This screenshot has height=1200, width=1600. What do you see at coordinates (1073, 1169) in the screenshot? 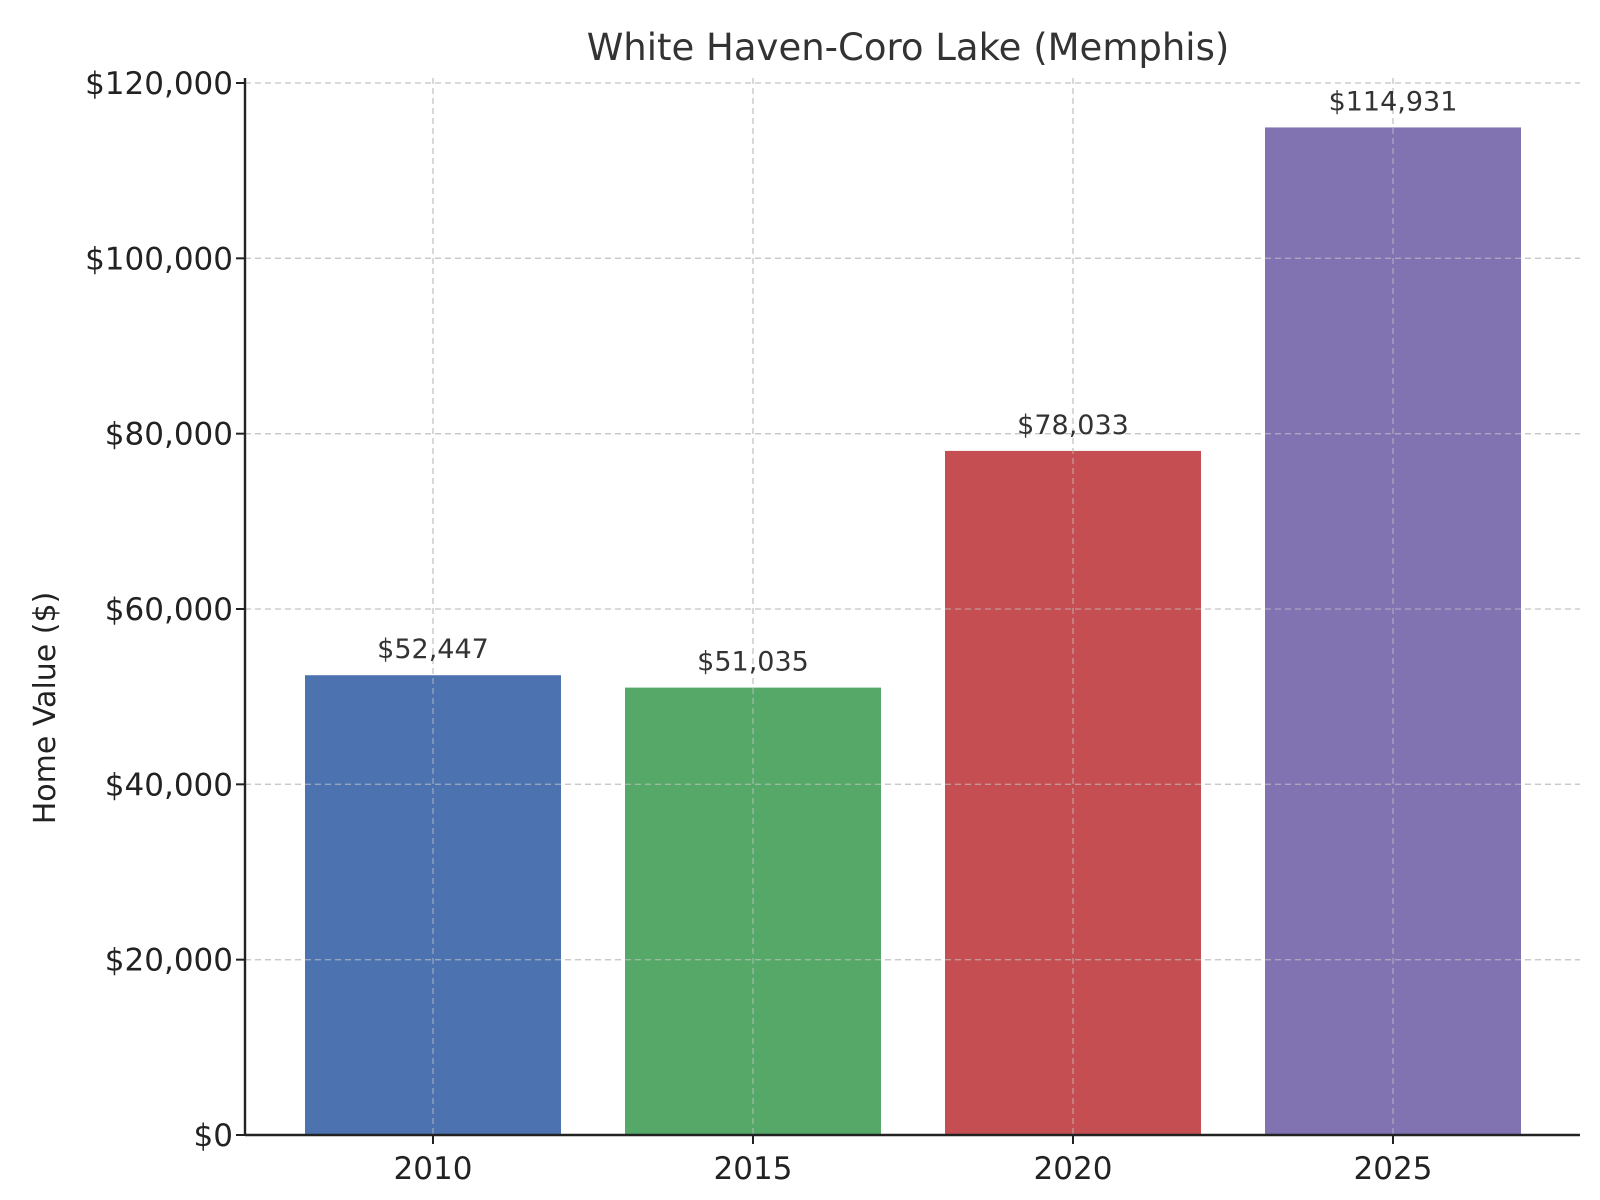
I see `x-tick-label-2020: 2020` at bounding box center [1073, 1169].